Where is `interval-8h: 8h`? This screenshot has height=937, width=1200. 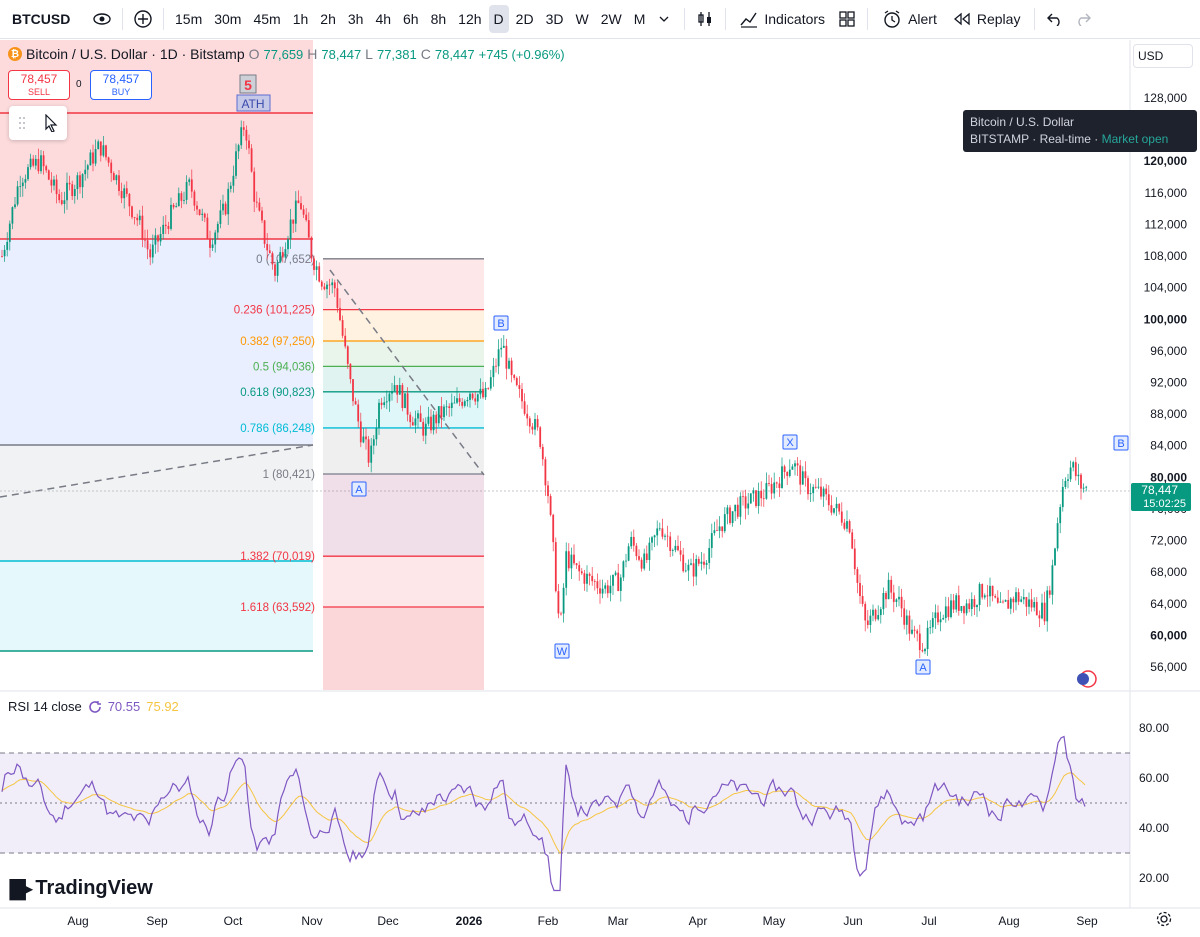 interval-8h: 8h is located at coordinates (438, 19).